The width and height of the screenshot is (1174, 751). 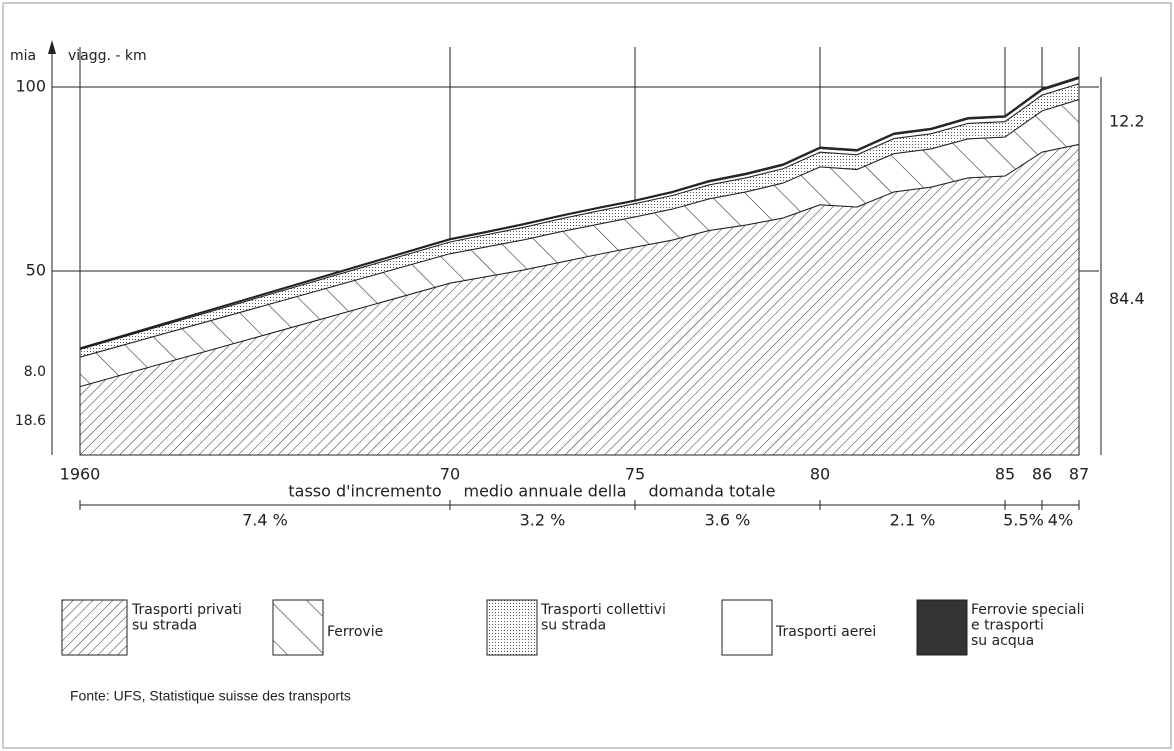 I want to click on growth-label: 5.5%, so click(x=1023, y=520).